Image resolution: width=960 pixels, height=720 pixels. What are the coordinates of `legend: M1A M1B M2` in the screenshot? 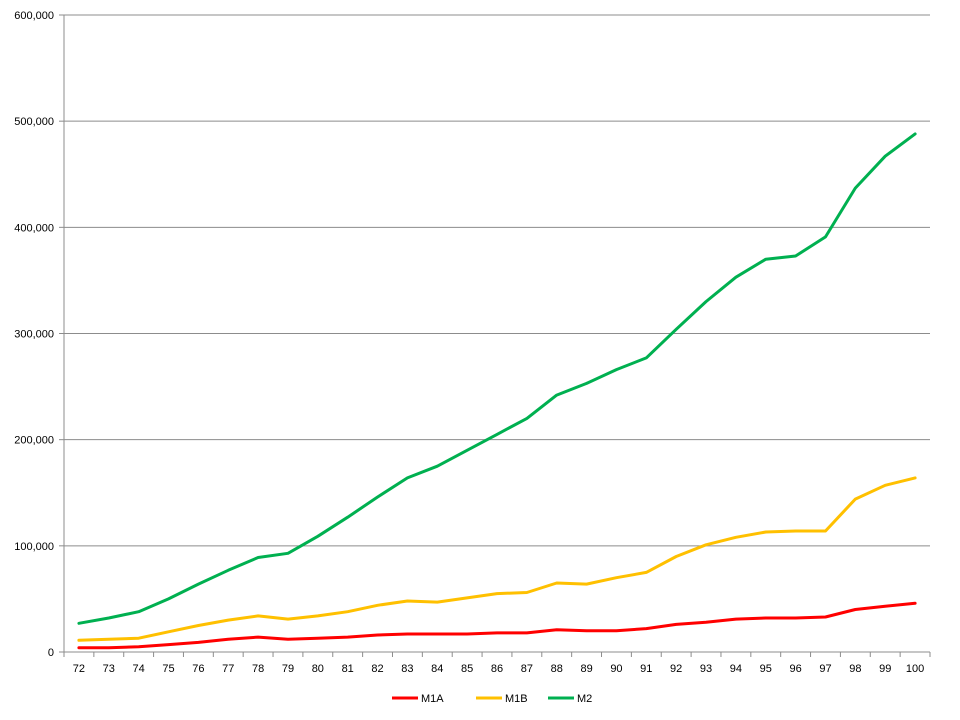 It's located at (492, 699).